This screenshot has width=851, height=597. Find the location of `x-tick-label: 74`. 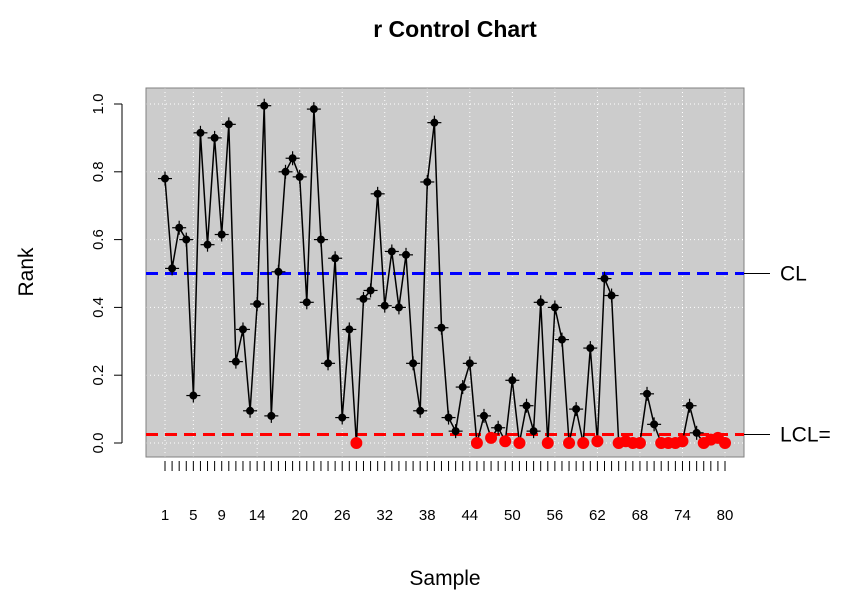

x-tick-label: 74 is located at coordinates (682, 515).